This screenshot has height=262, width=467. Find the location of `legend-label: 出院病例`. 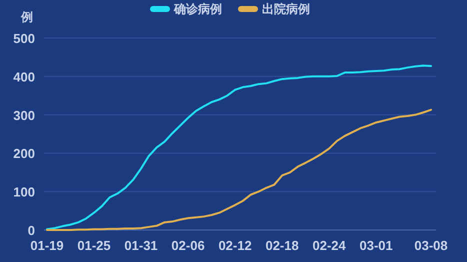

legend-label: 出院病例 is located at coordinates (286, 9).